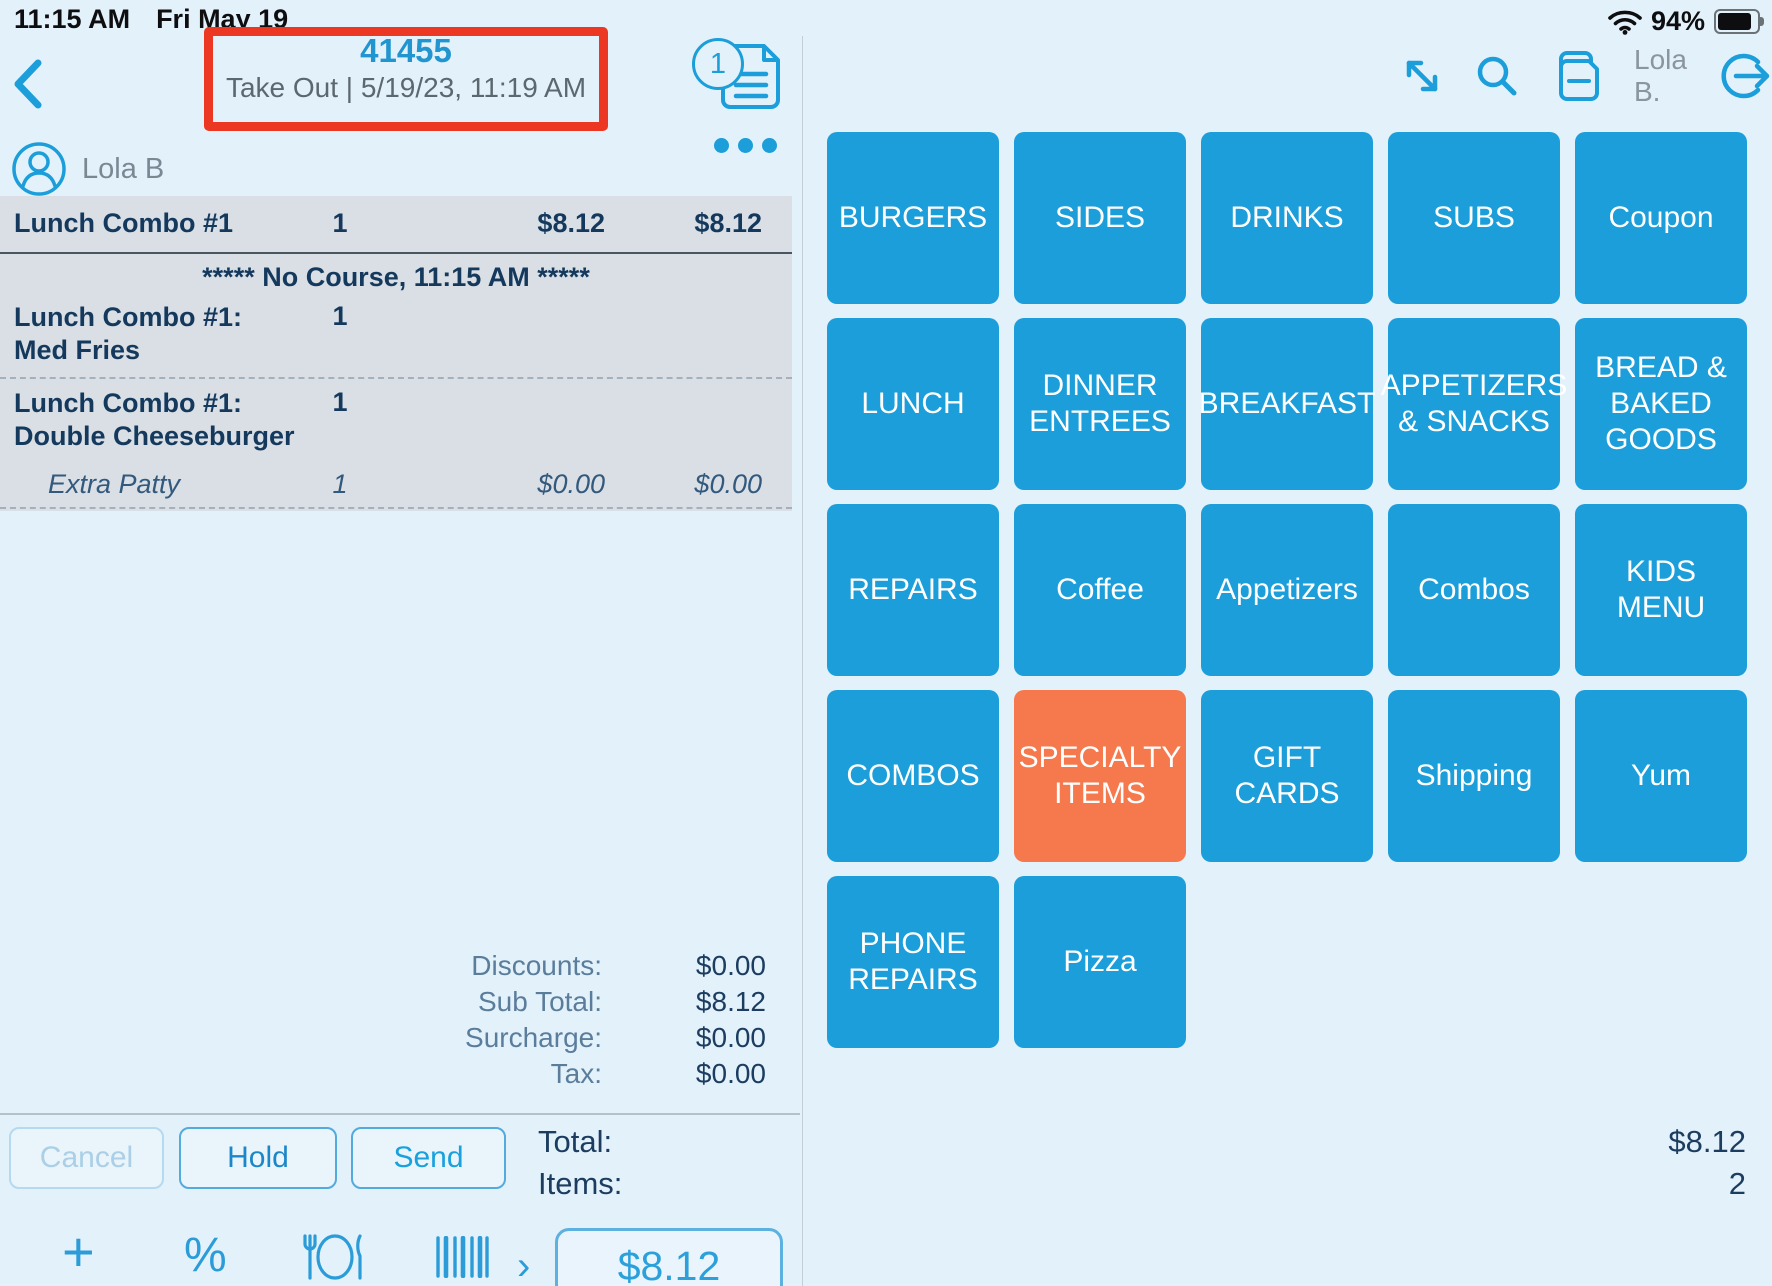 The width and height of the screenshot is (1772, 1286). Describe the element at coordinates (1474, 776) in the screenshot. I see `menu-tile-shipping: Shipping` at that location.